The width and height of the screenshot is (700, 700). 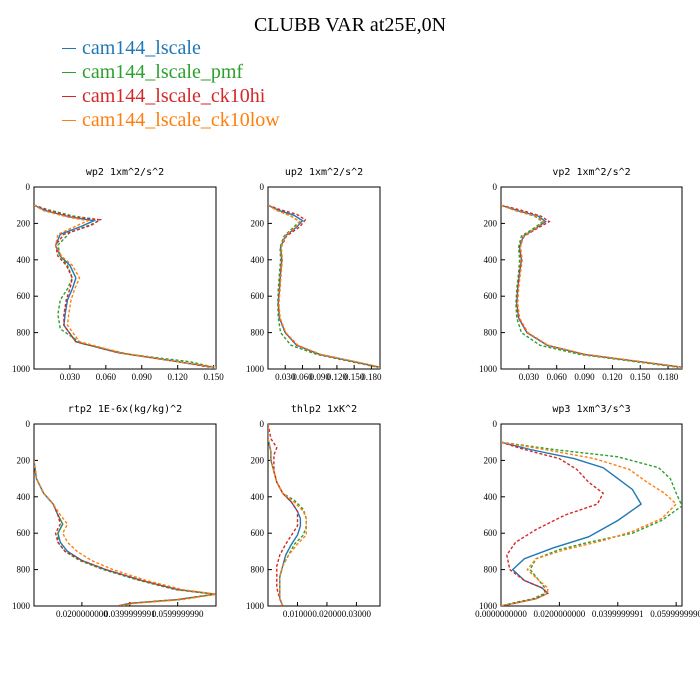 What do you see at coordinates (357, 614) in the screenshot?
I see `x-tick-label: 0.03000` at bounding box center [357, 614].